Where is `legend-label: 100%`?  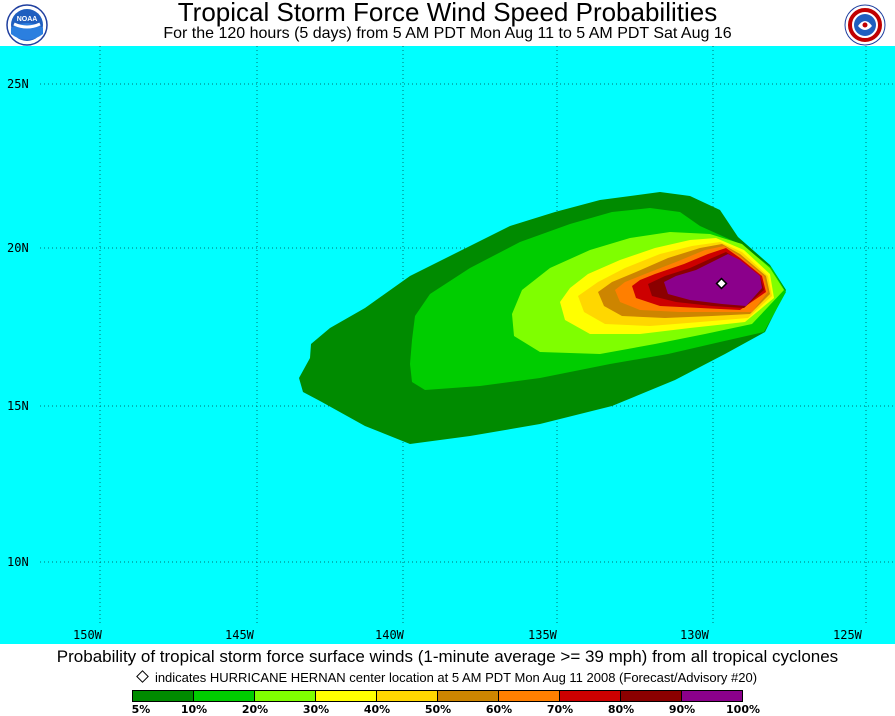
legend-label: 100% is located at coordinates (743, 709).